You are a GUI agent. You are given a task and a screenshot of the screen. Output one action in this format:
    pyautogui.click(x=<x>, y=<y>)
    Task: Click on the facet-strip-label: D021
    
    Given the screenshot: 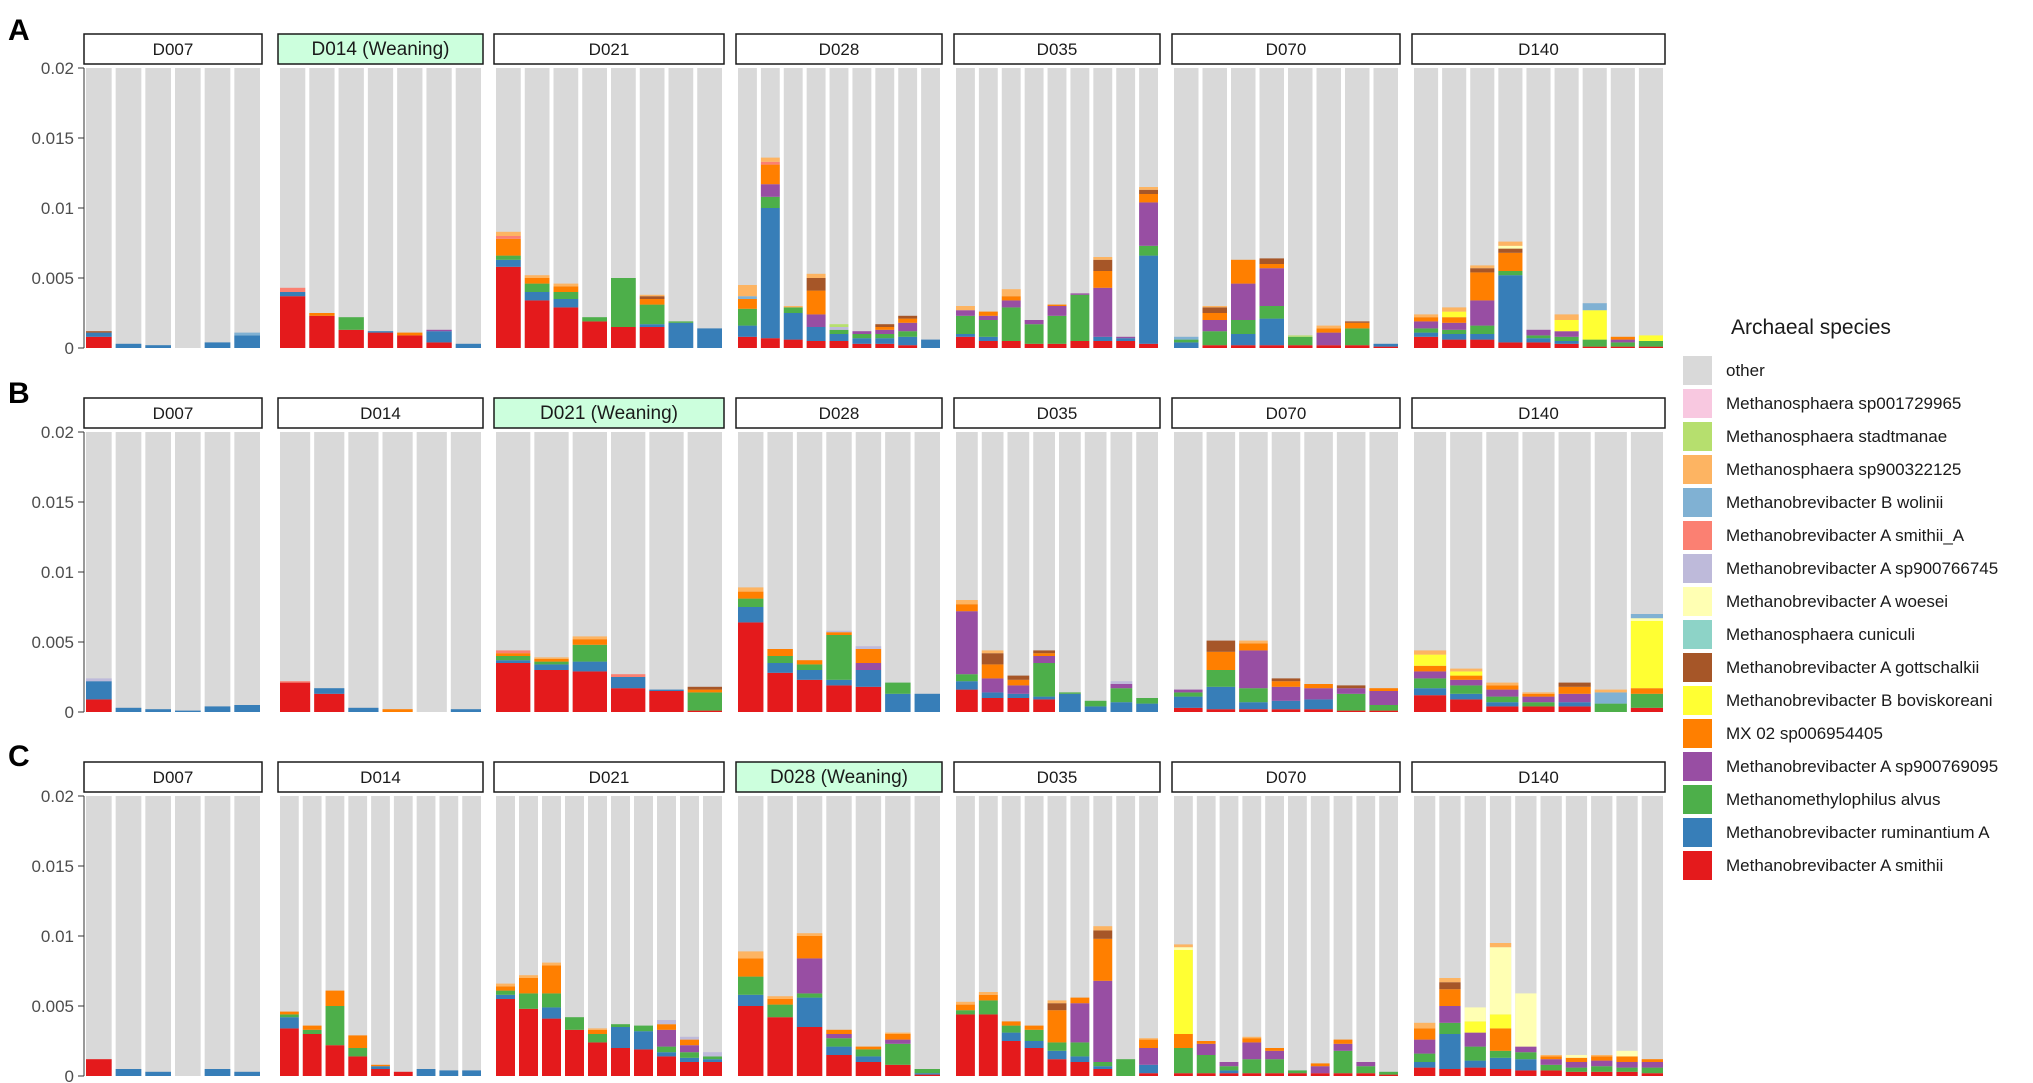 What is the action you would take?
    pyautogui.click(x=609, y=49)
    